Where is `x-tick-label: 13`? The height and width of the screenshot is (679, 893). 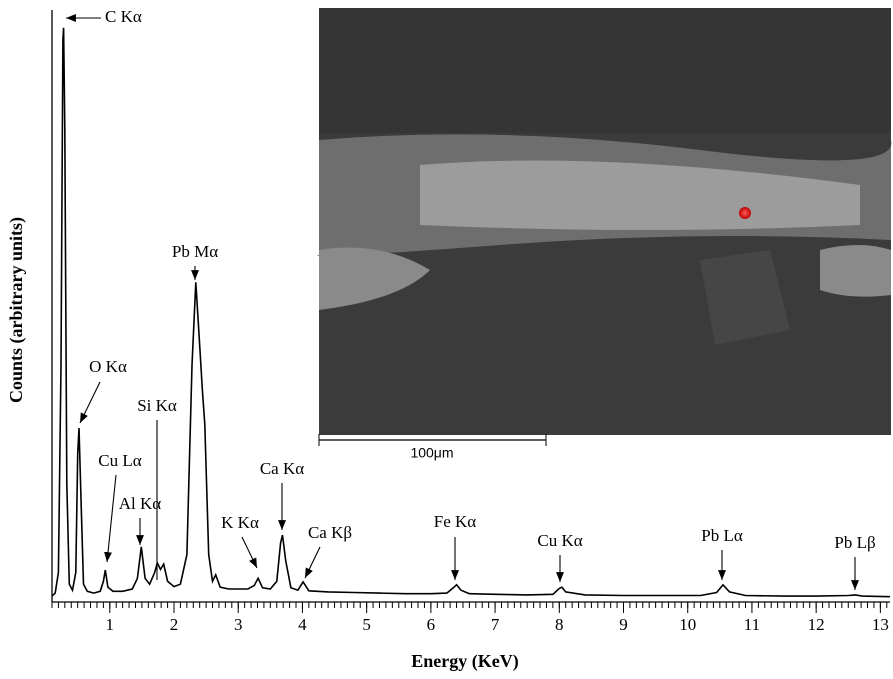 x-tick-label: 13 is located at coordinates (880, 624).